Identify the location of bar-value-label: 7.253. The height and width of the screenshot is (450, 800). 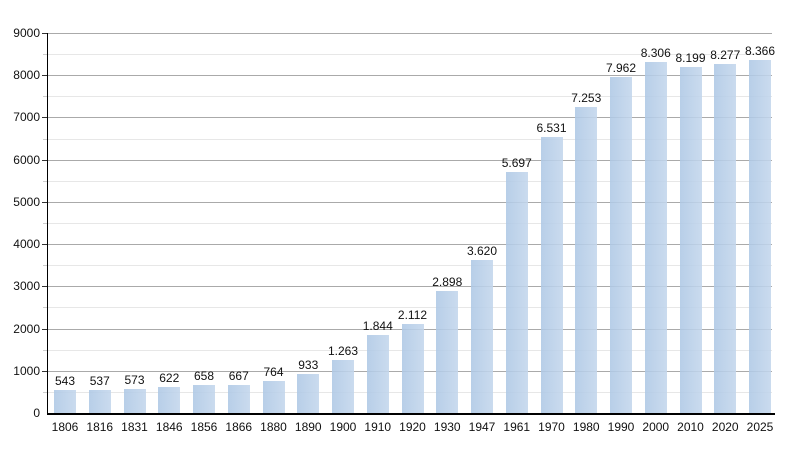
(586, 97).